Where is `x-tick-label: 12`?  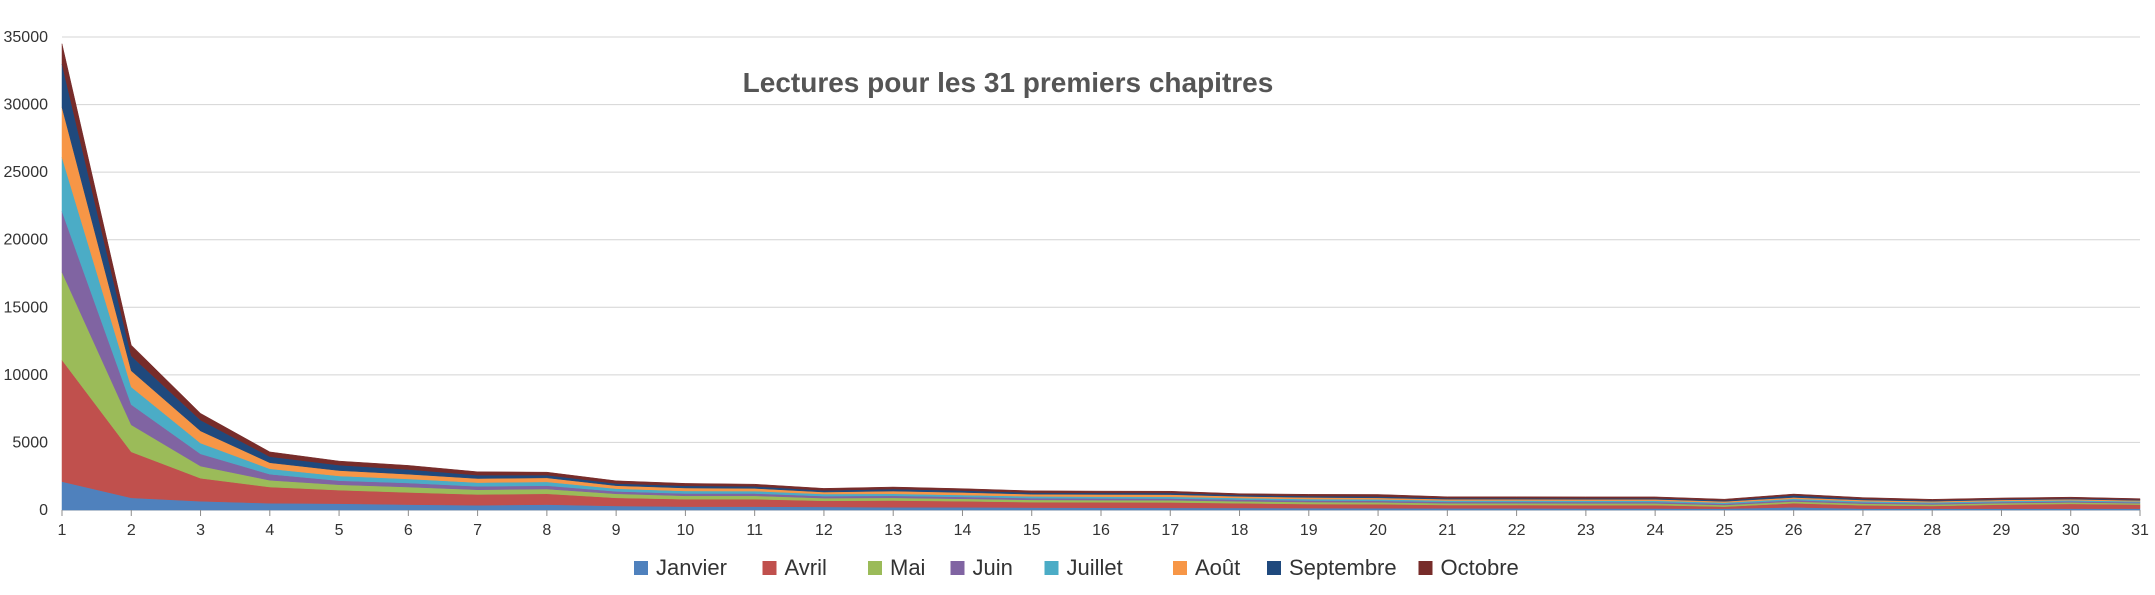
x-tick-label: 12 is located at coordinates (824, 530).